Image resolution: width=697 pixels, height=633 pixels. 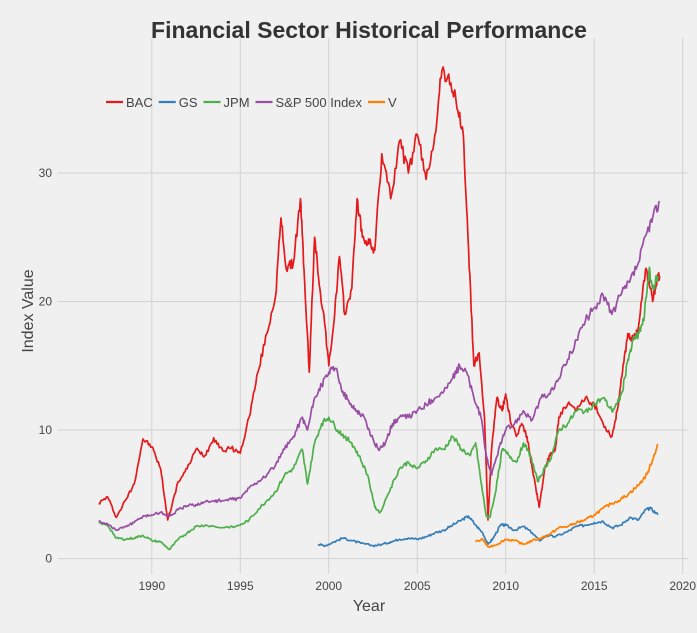 What do you see at coordinates (188, 102) in the screenshot?
I see `legend-label: GS` at bounding box center [188, 102].